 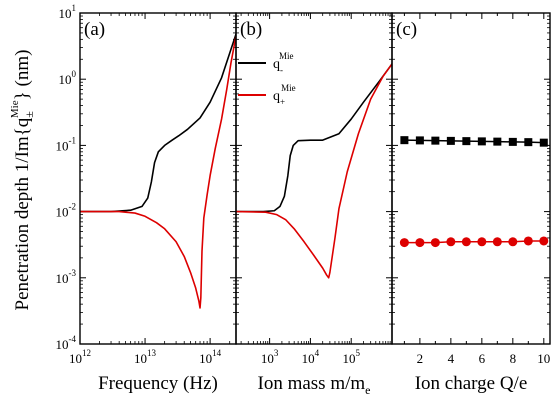 What do you see at coordinates (94, 29) in the screenshot?
I see `panel-1-label: (a)` at bounding box center [94, 29].